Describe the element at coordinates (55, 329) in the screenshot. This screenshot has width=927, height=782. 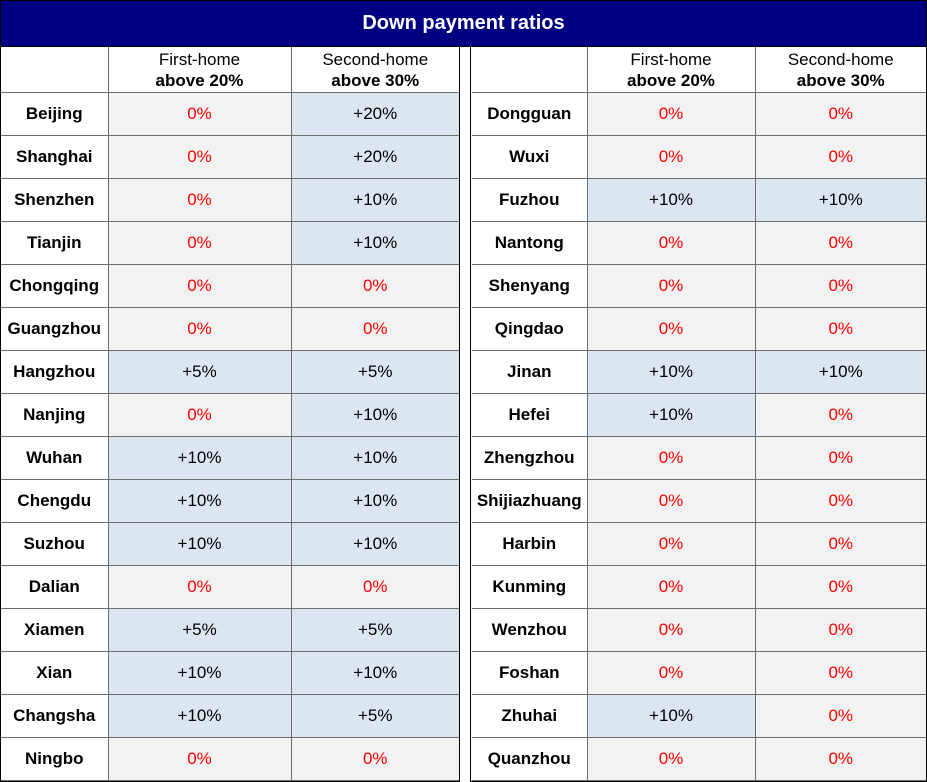
I see `city-name: Guangzhou` at that location.